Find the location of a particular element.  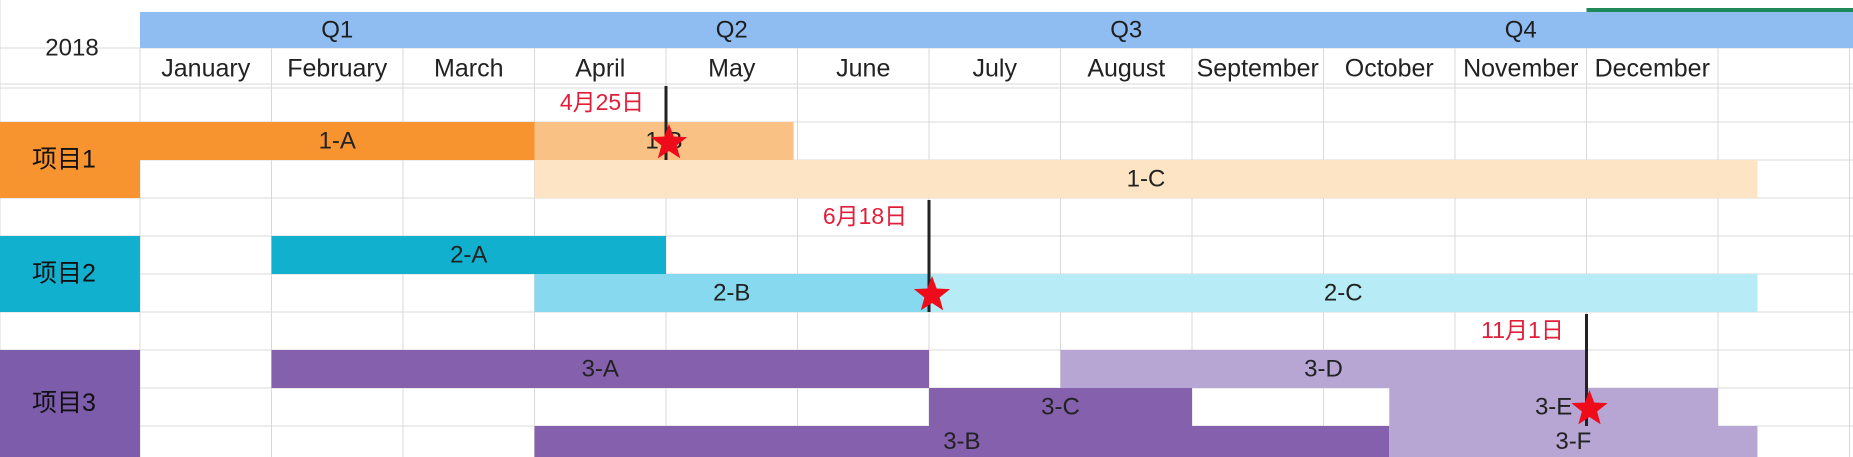

quarter-label-q3: Q3 is located at coordinates (1126, 29).